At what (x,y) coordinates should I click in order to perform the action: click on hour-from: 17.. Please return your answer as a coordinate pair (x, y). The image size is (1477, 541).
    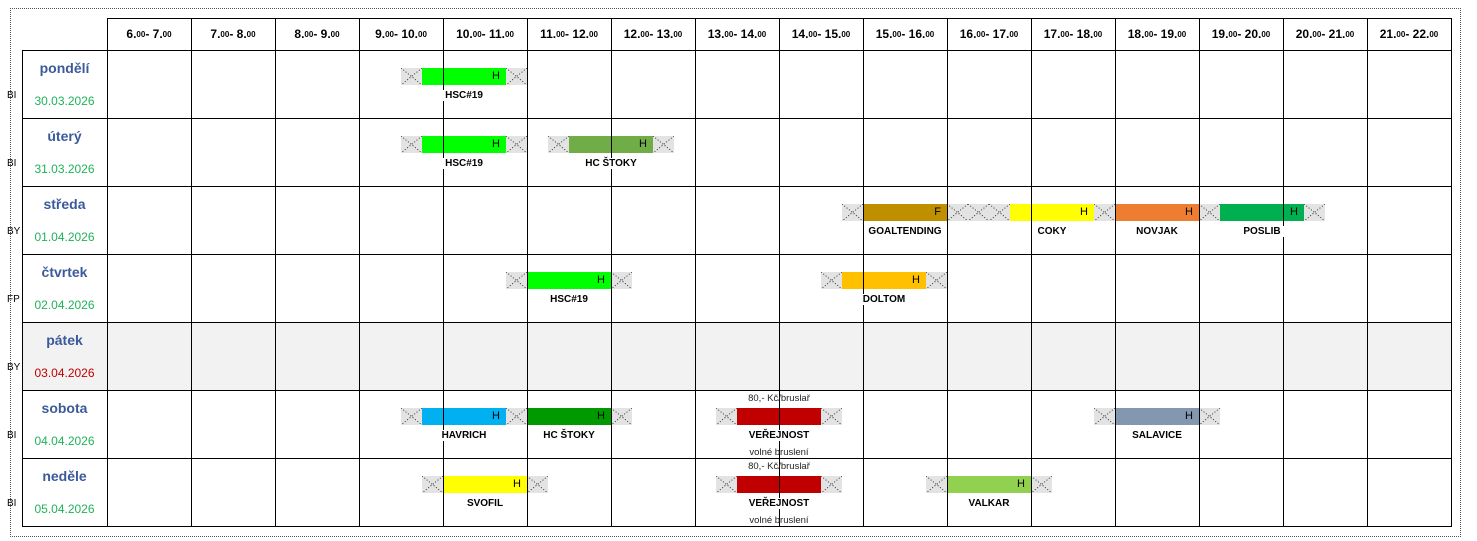
    Looking at the image, I should click on (1052, 34).